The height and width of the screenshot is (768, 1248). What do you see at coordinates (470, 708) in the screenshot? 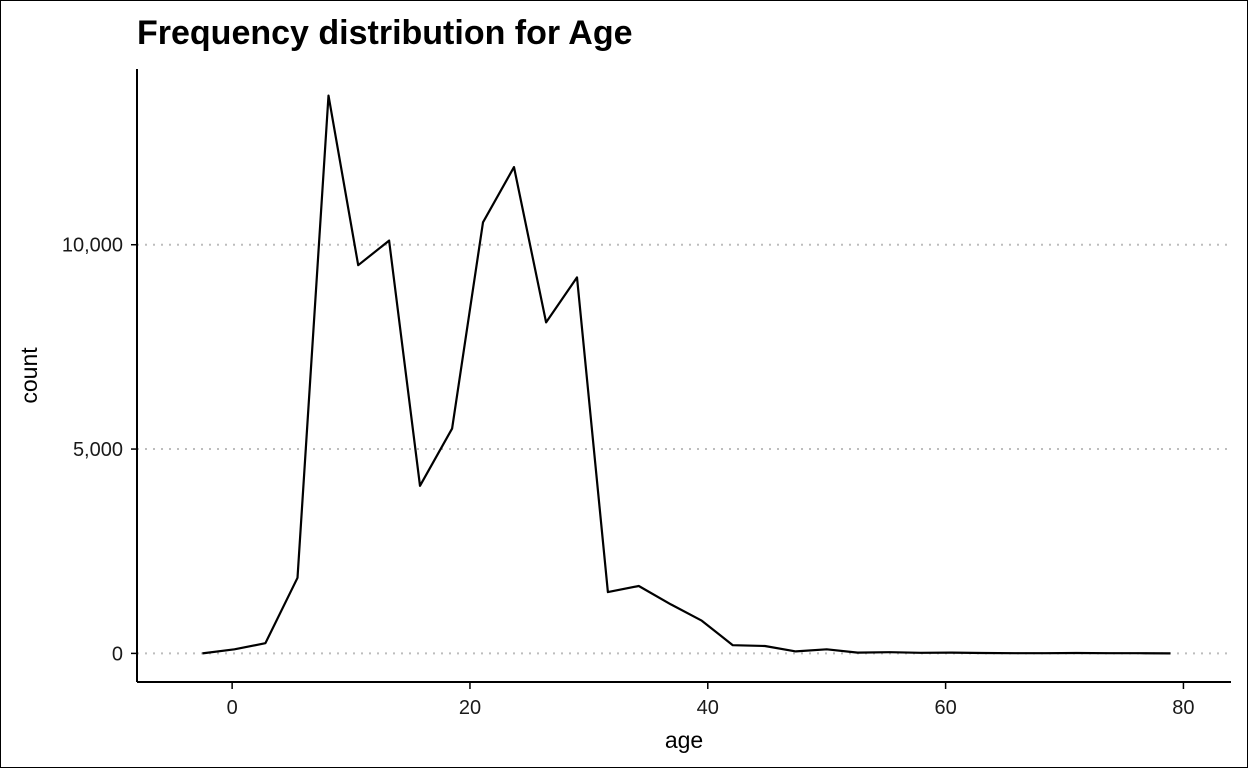
I see `x-tick-label-1: 20` at bounding box center [470, 708].